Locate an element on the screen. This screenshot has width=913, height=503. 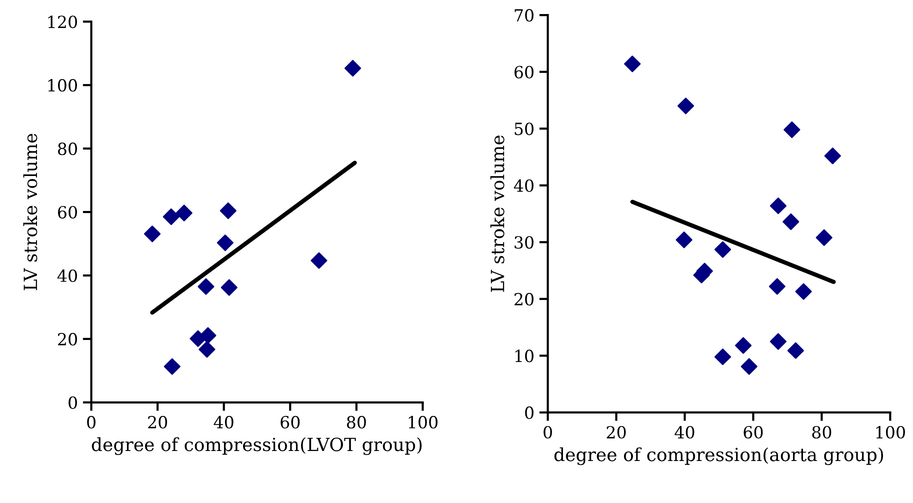
y-tick-label: 100 is located at coordinates (62, 85).